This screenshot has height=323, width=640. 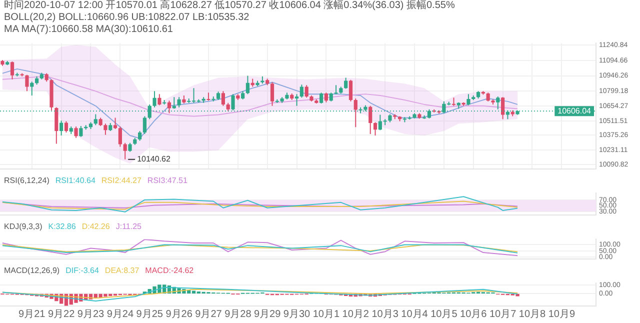 What do you see at coordinates (444, 314) in the screenshot?
I see `x-tick-label: 10月5` at bounding box center [444, 314].